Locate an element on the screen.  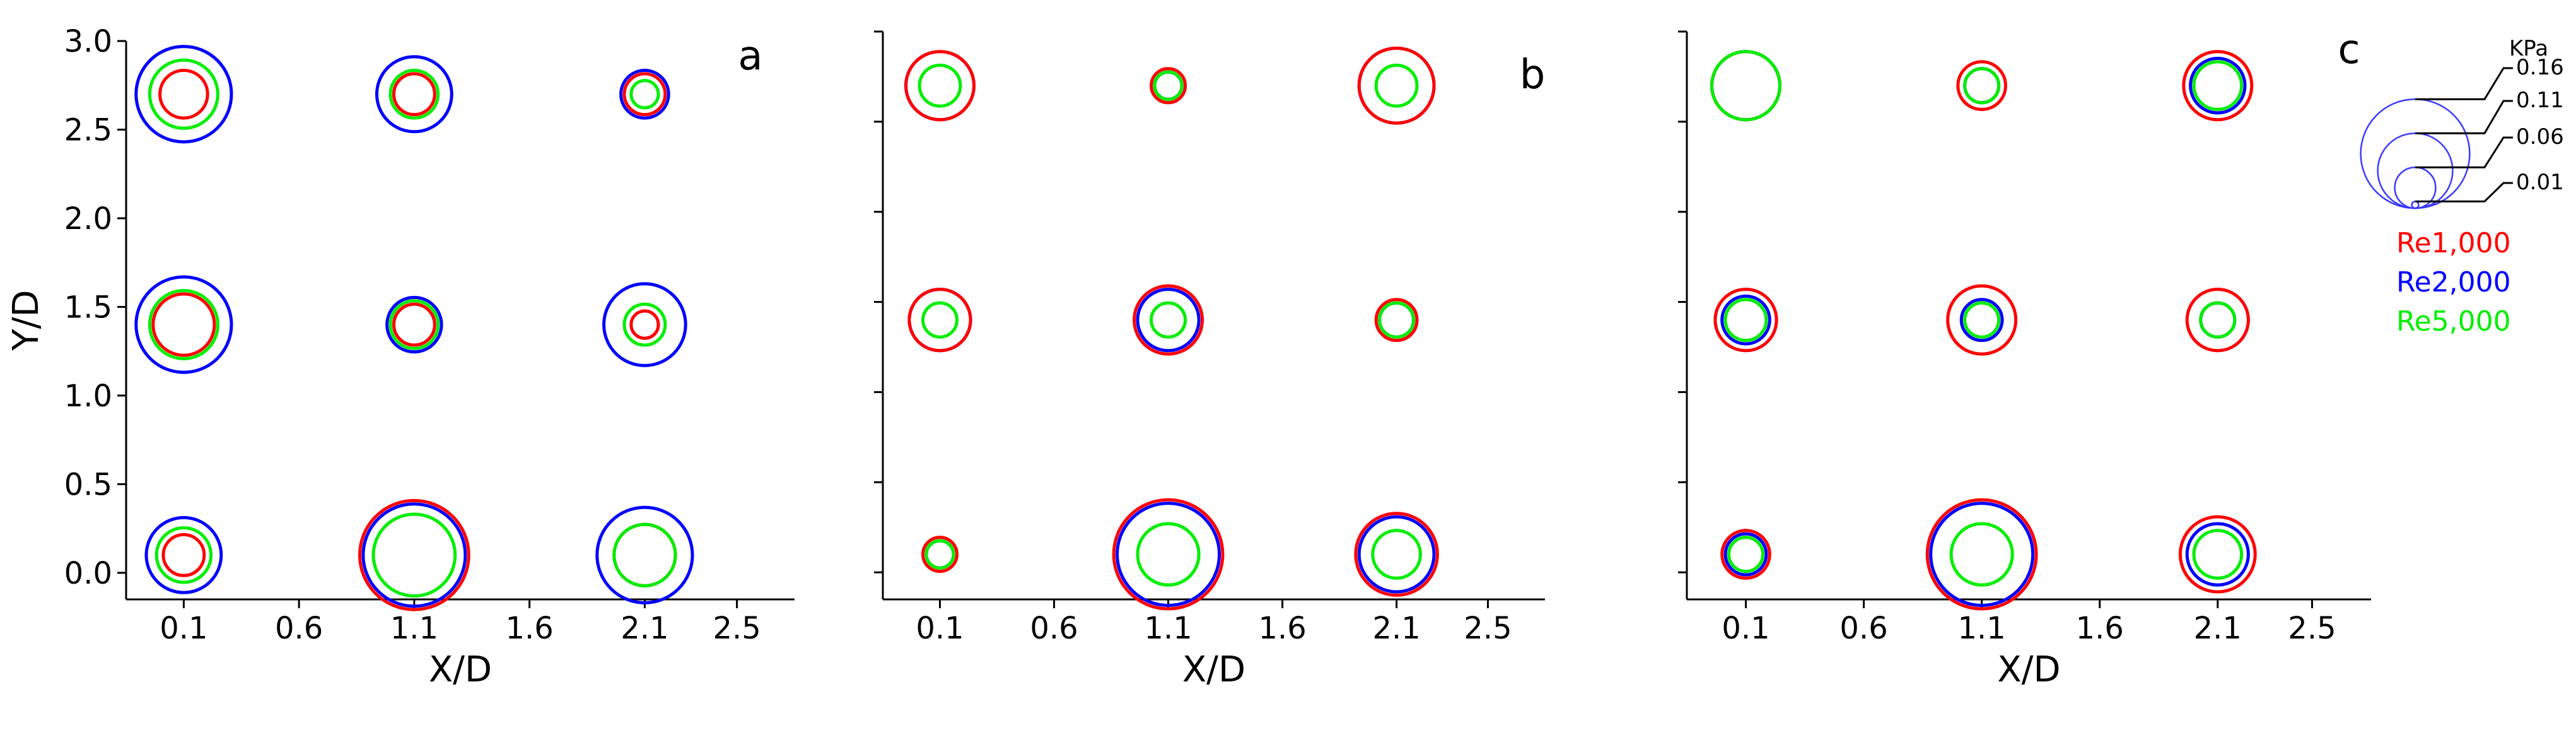
legend-series-label: Re5,000 is located at coordinates (2454, 321).